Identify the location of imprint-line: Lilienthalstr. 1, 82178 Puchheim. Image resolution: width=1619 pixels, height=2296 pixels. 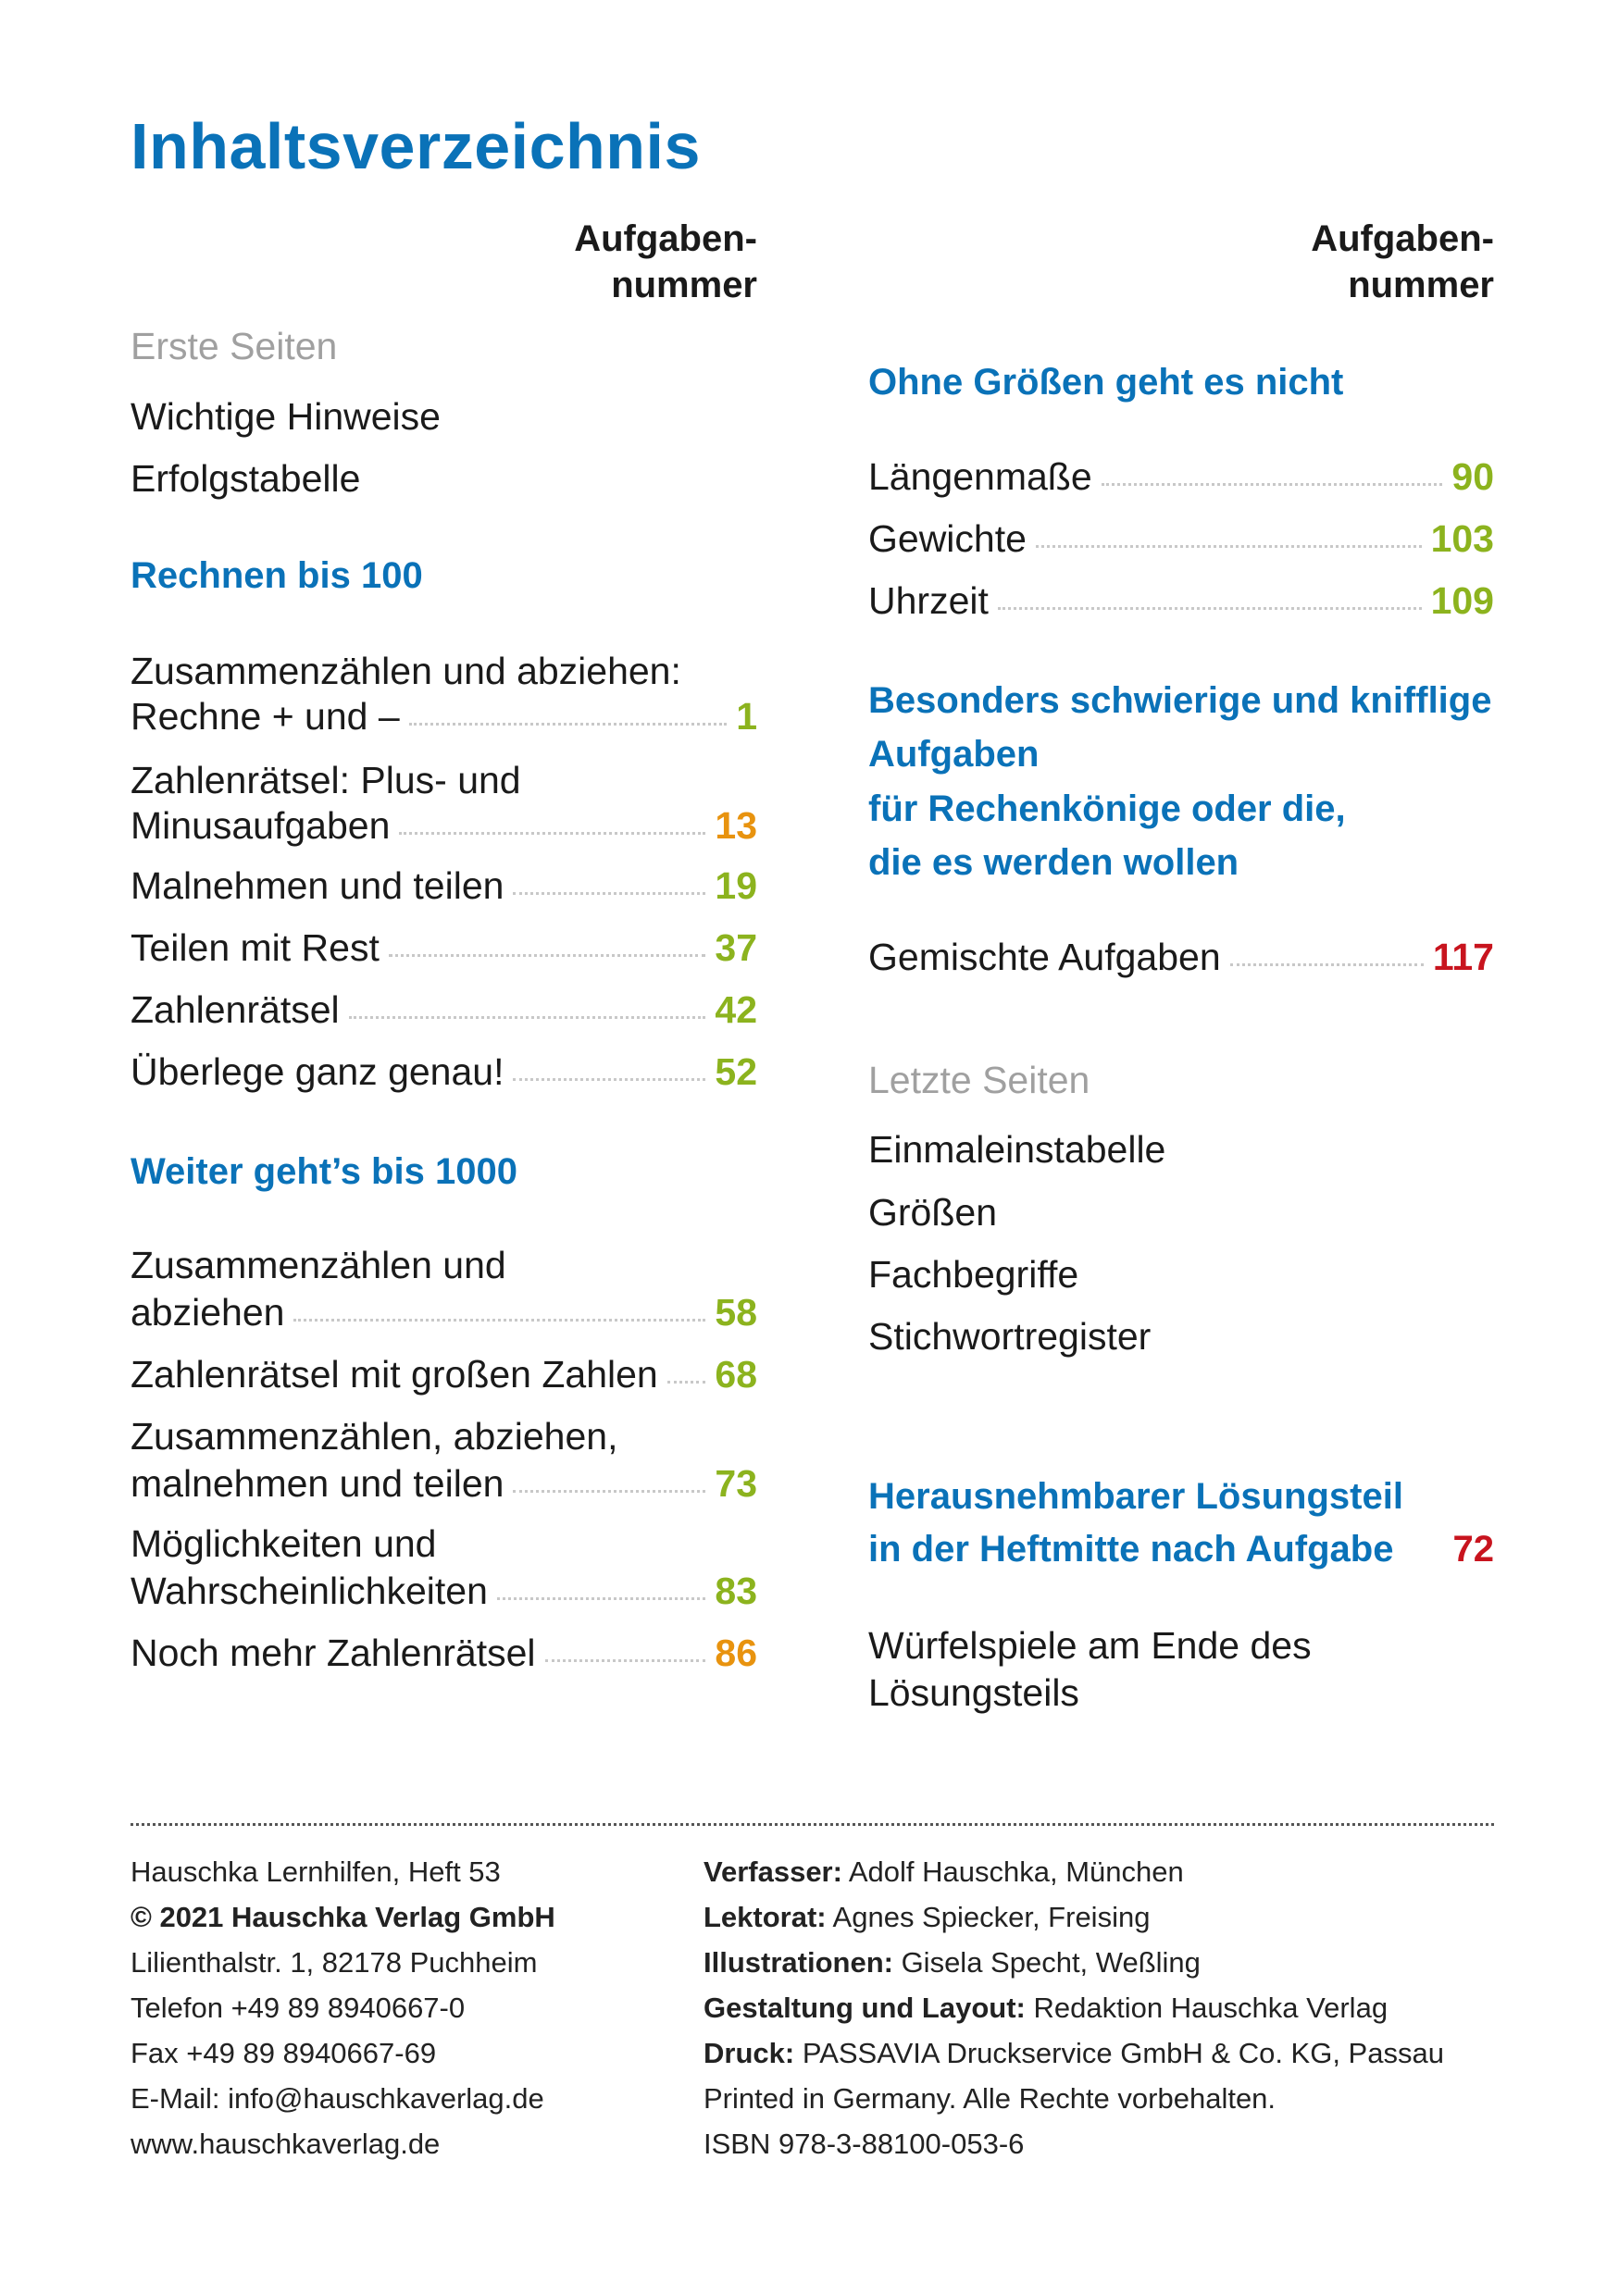
(335, 1963).